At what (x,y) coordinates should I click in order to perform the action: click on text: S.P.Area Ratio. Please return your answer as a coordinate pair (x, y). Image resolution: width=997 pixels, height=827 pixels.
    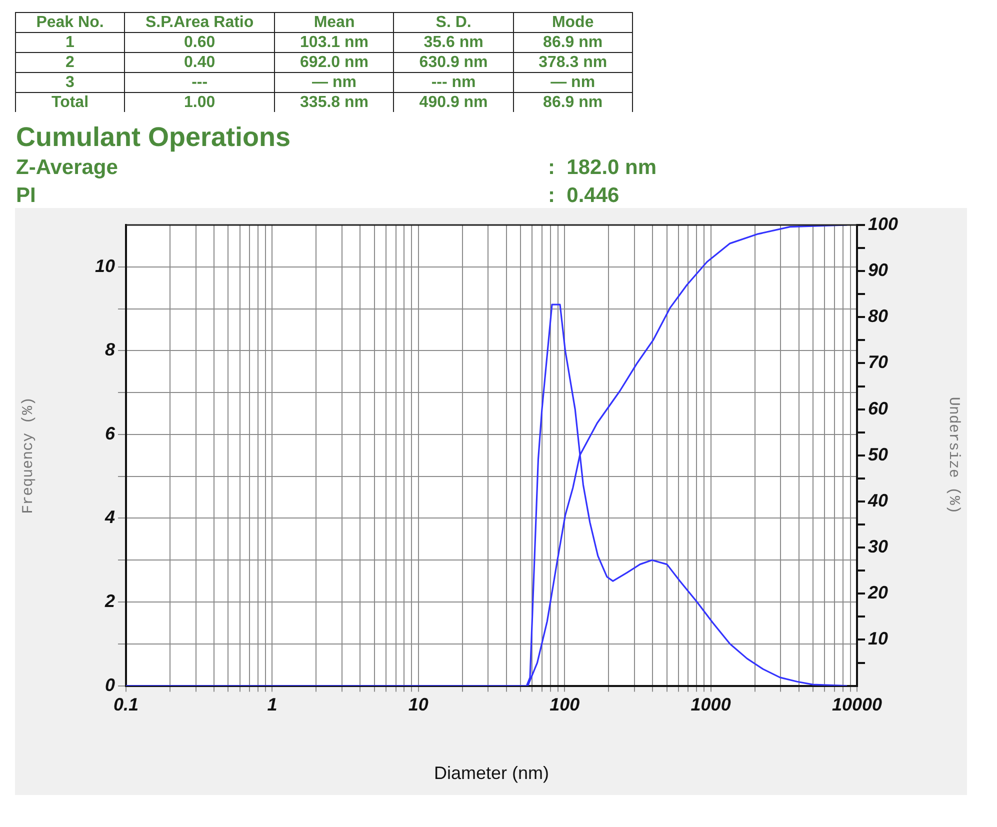
    Looking at the image, I should click on (199, 22).